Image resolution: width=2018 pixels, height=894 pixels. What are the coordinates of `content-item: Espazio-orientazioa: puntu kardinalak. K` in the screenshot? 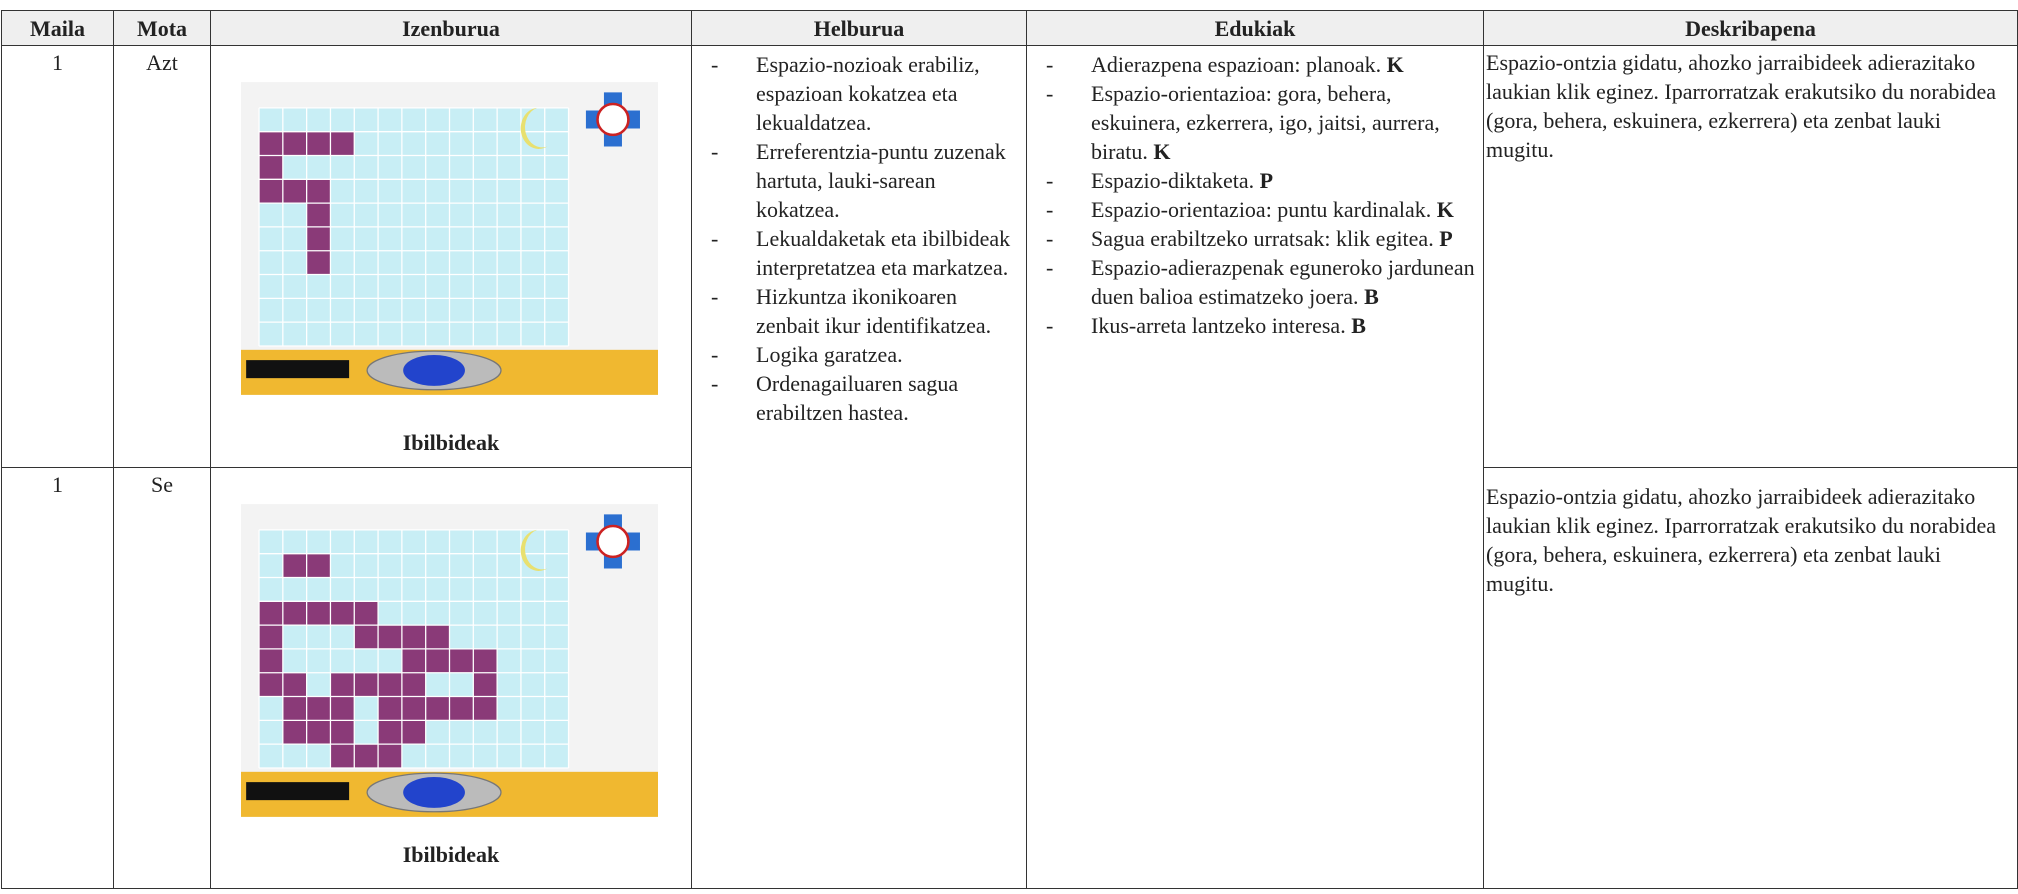 It's located at (1262, 209).